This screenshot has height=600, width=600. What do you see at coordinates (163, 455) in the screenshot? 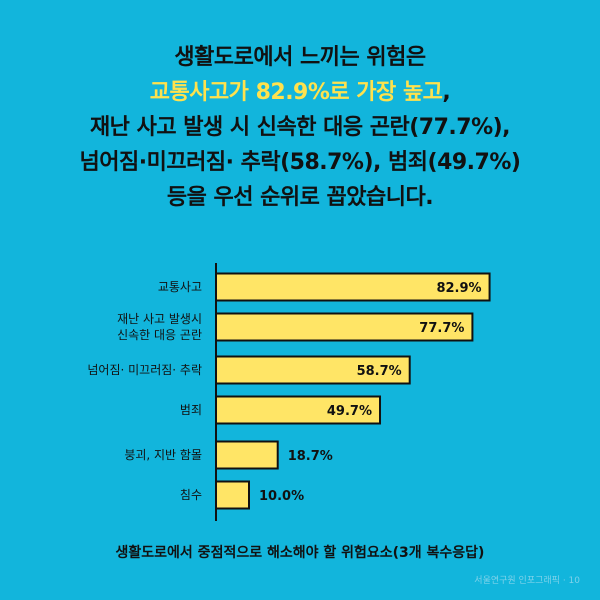
I see `category-label: 붕괴, 지반 함몰` at bounding box center [163, 455].